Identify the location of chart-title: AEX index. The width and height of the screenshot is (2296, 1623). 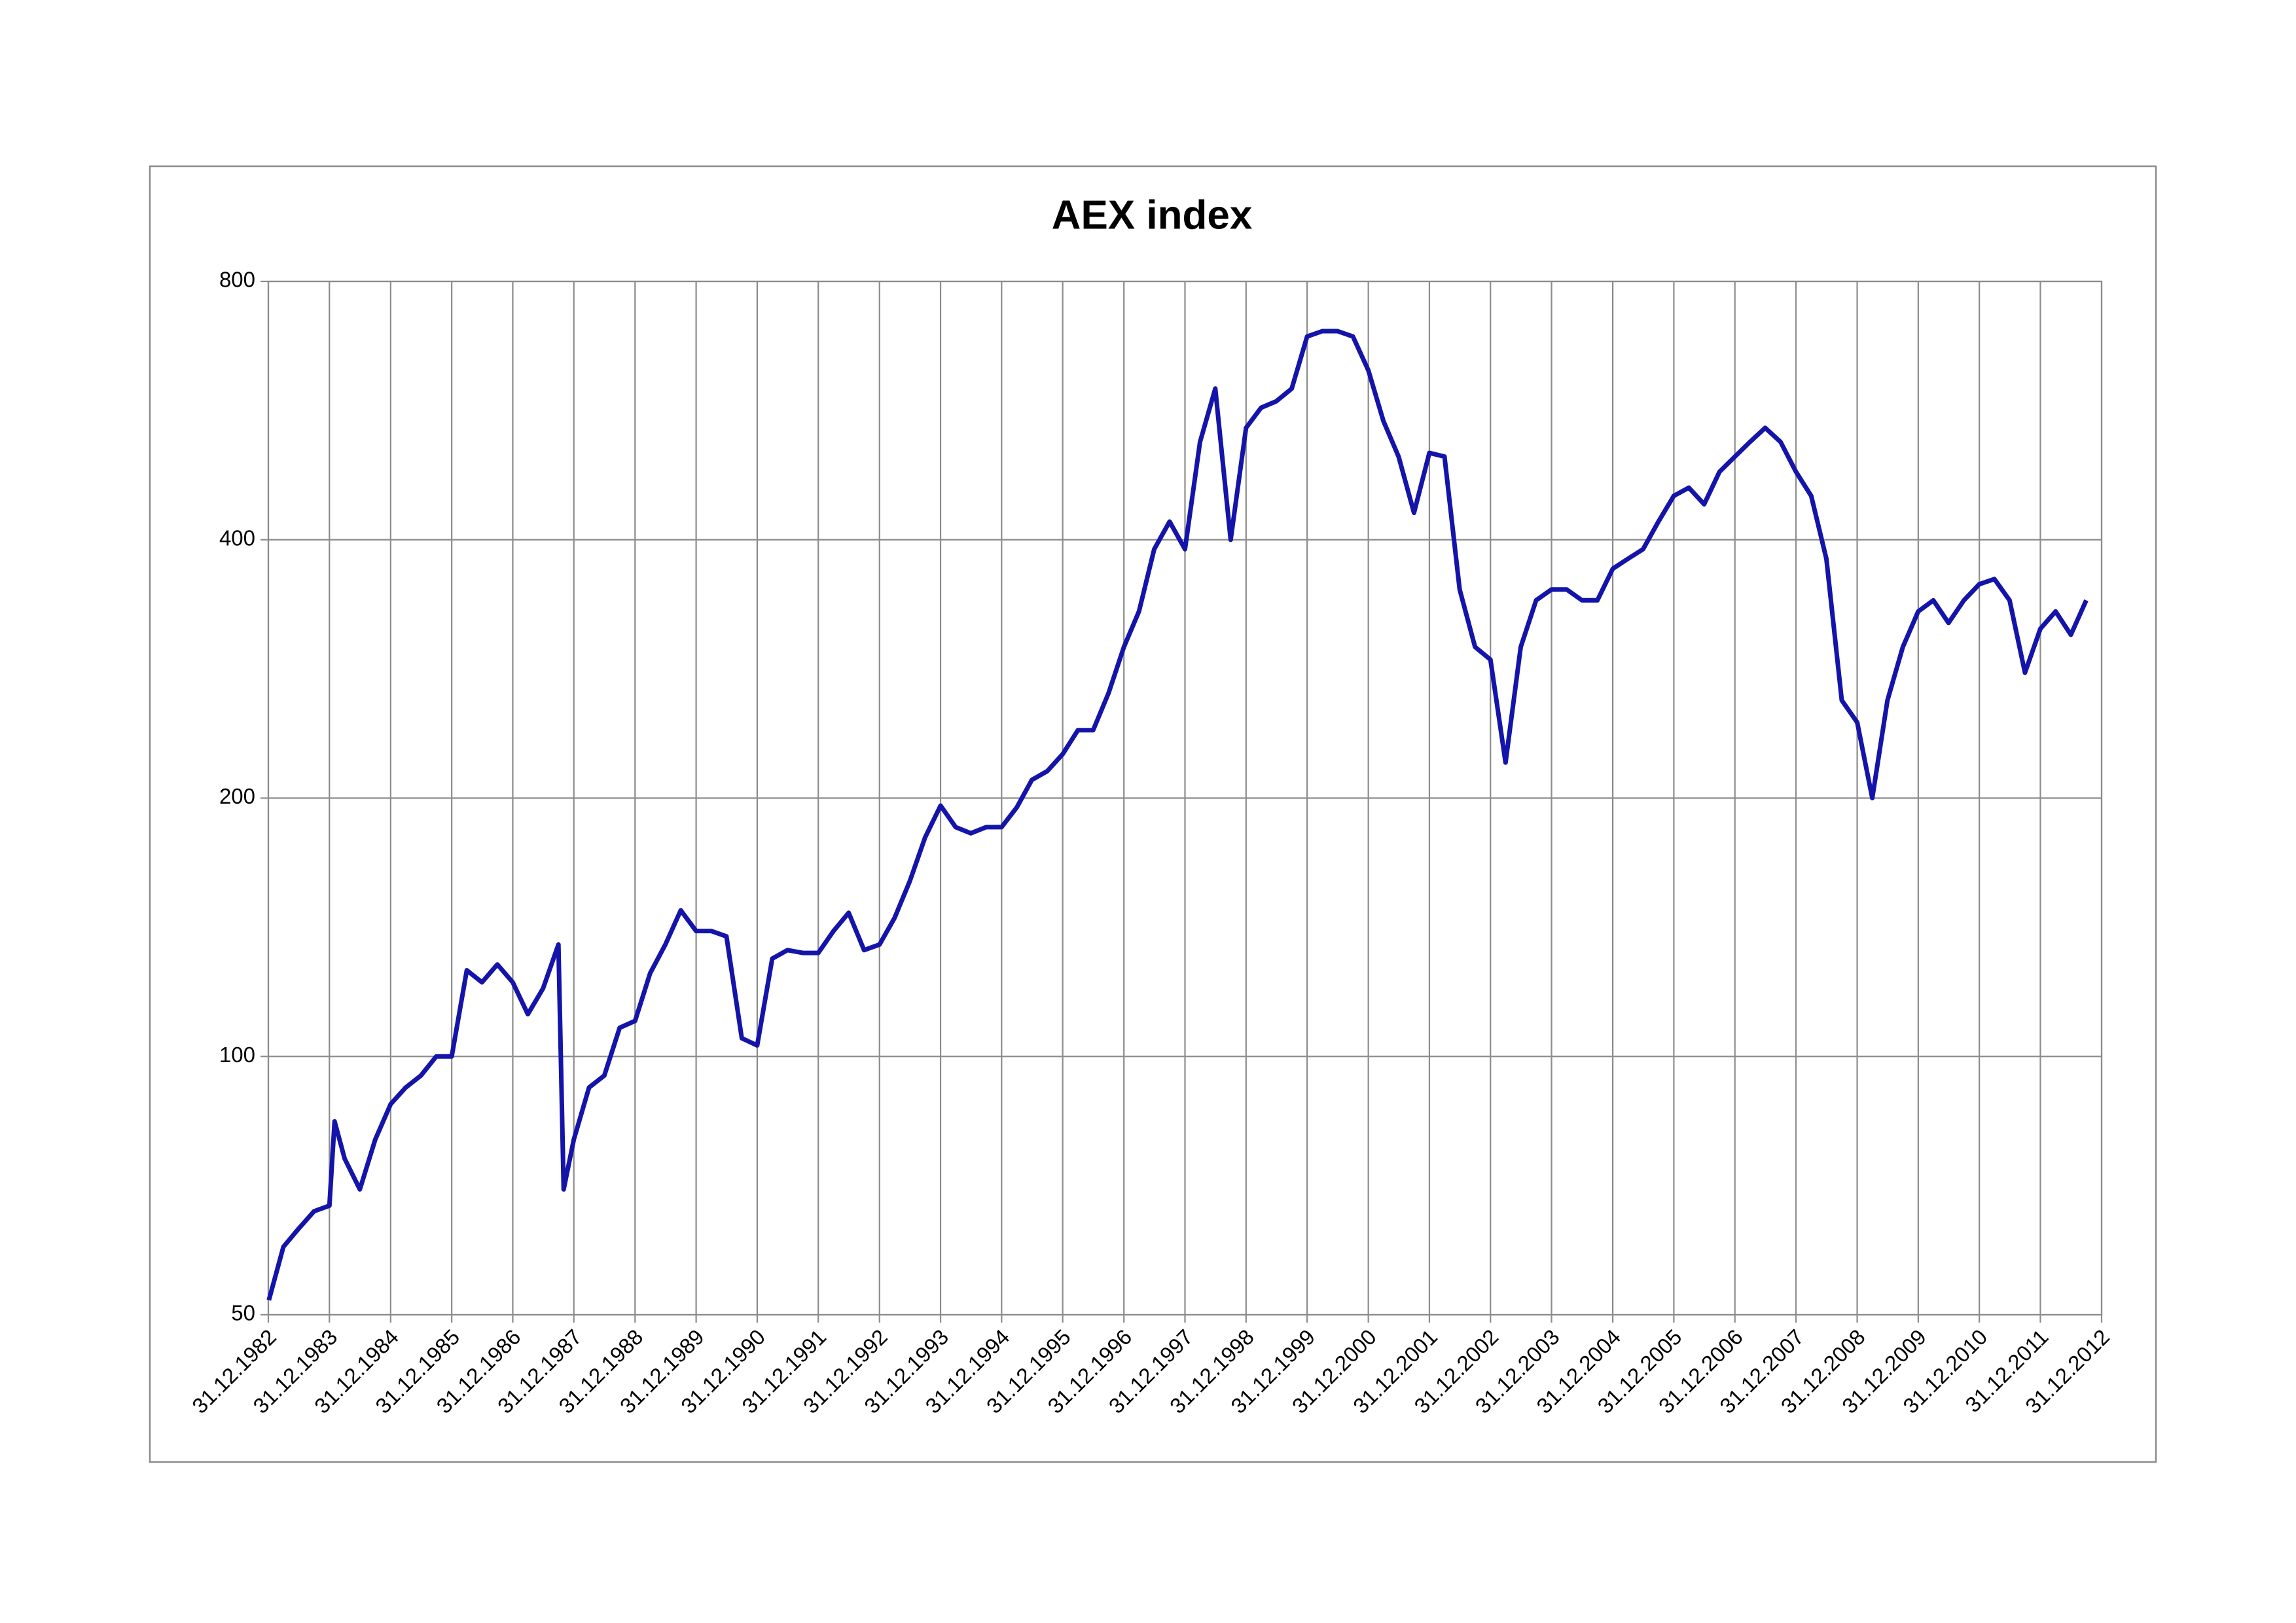
(1152, 215).